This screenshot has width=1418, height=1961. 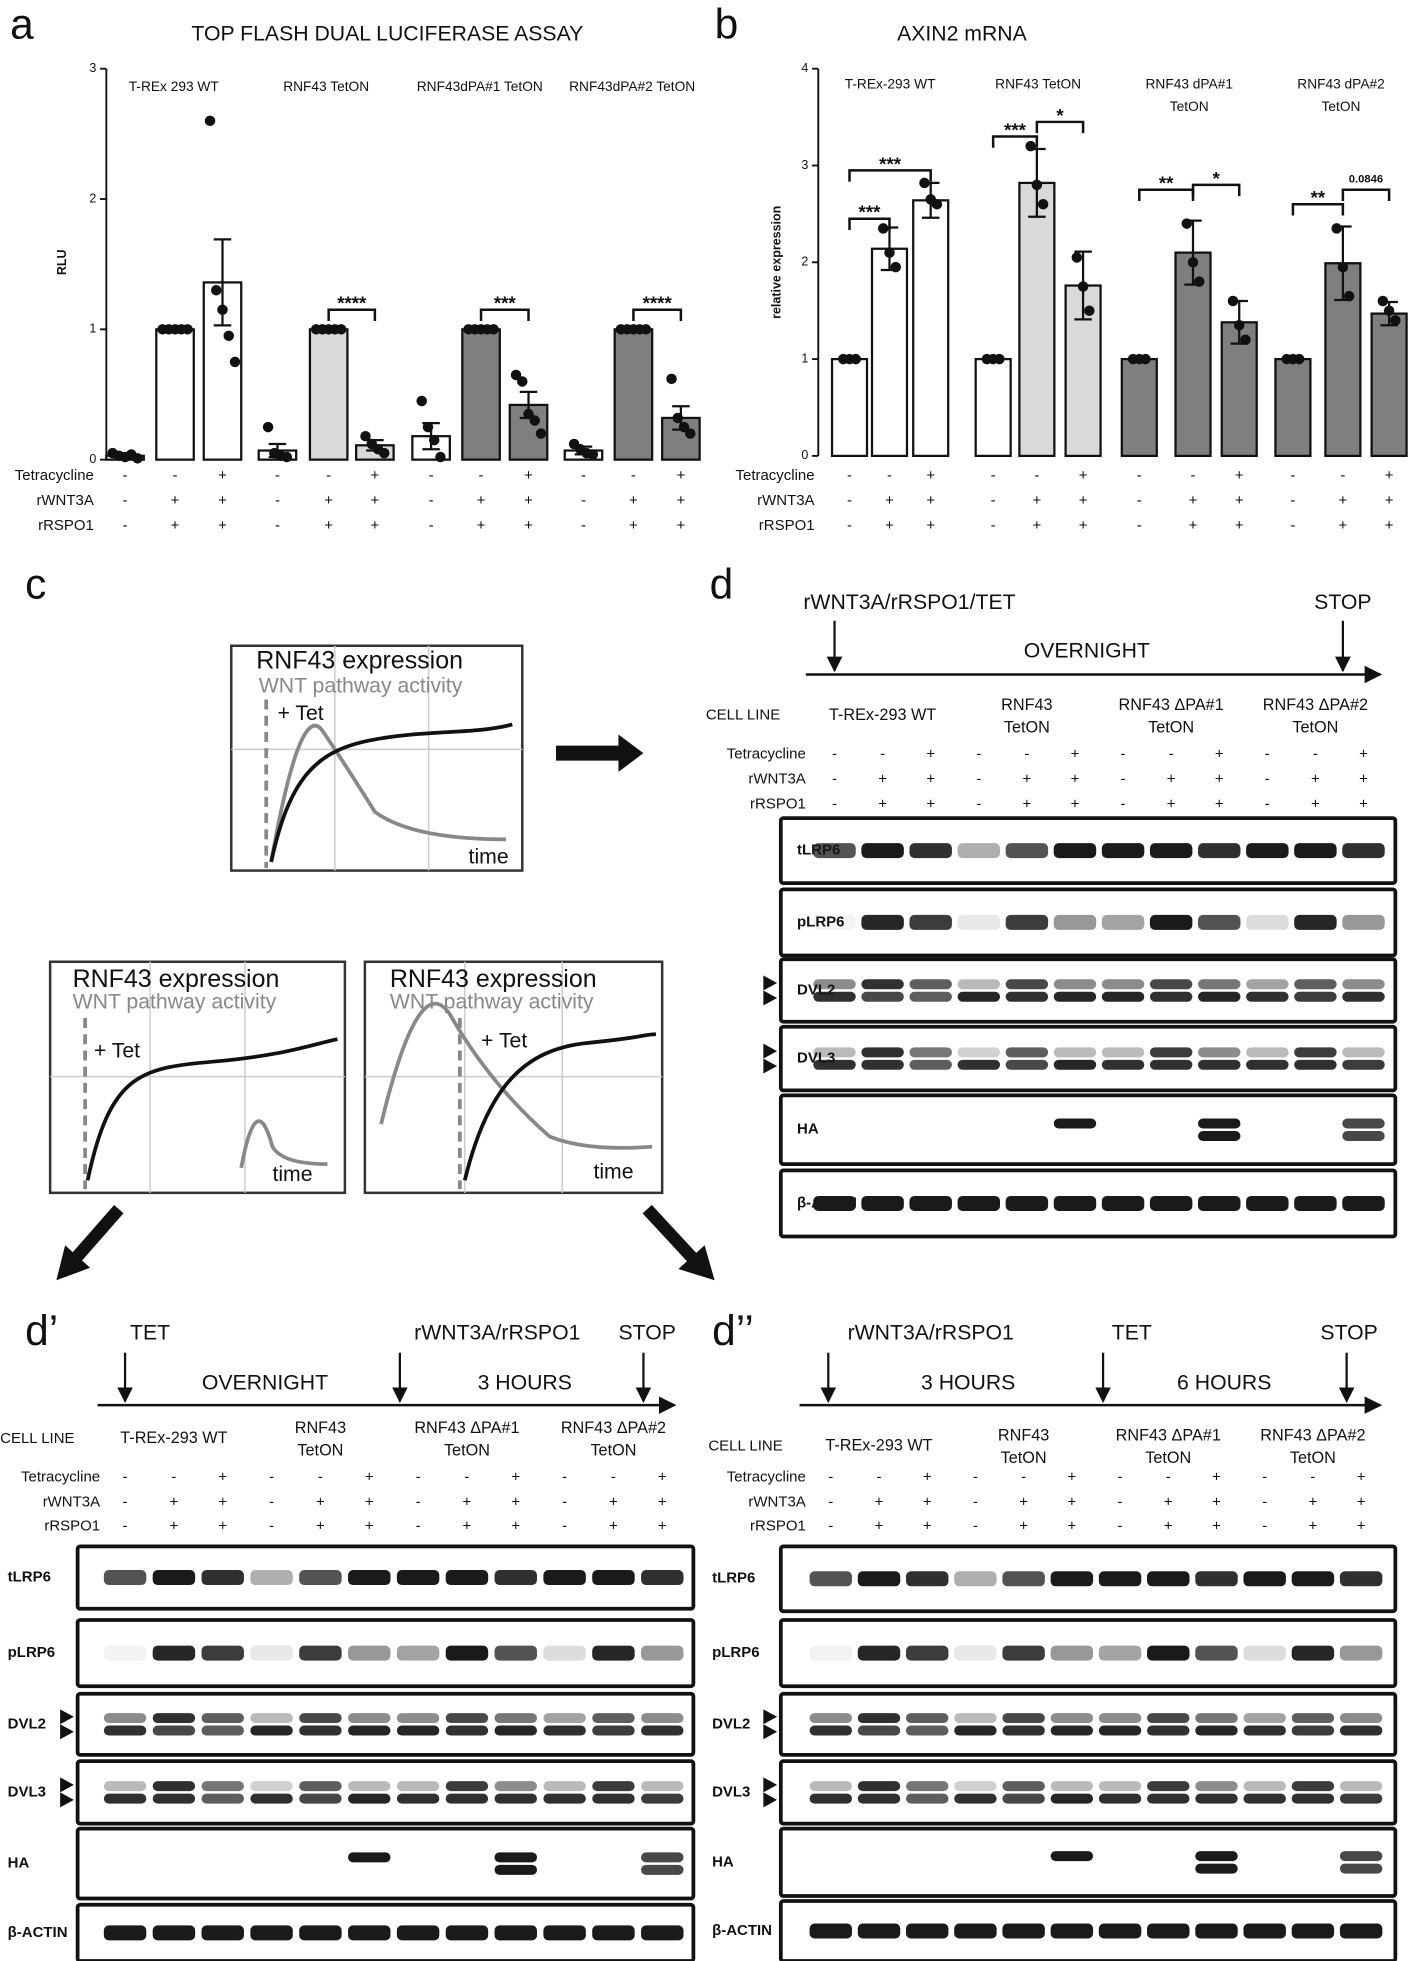 I want to click on condition-label: rRSPO1, so click(x=778, y=1525).